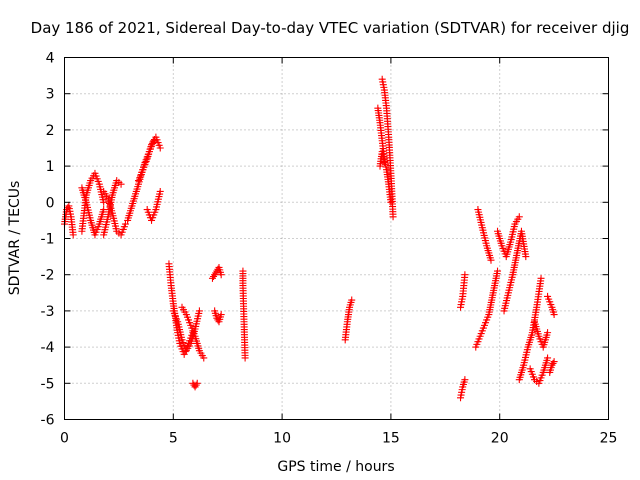 This screenshot has height=480, width=640. Describe the element at coordinates (48, 312) in the screenshot. I see `y-tick-label: -3` at that location.